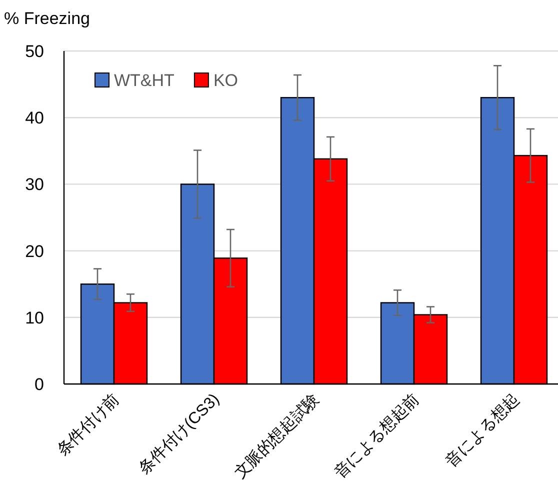 Image resolution: width=558 pixels, height=499 pixels. I want to click on y-tick-label: 20, so click(34, 251).